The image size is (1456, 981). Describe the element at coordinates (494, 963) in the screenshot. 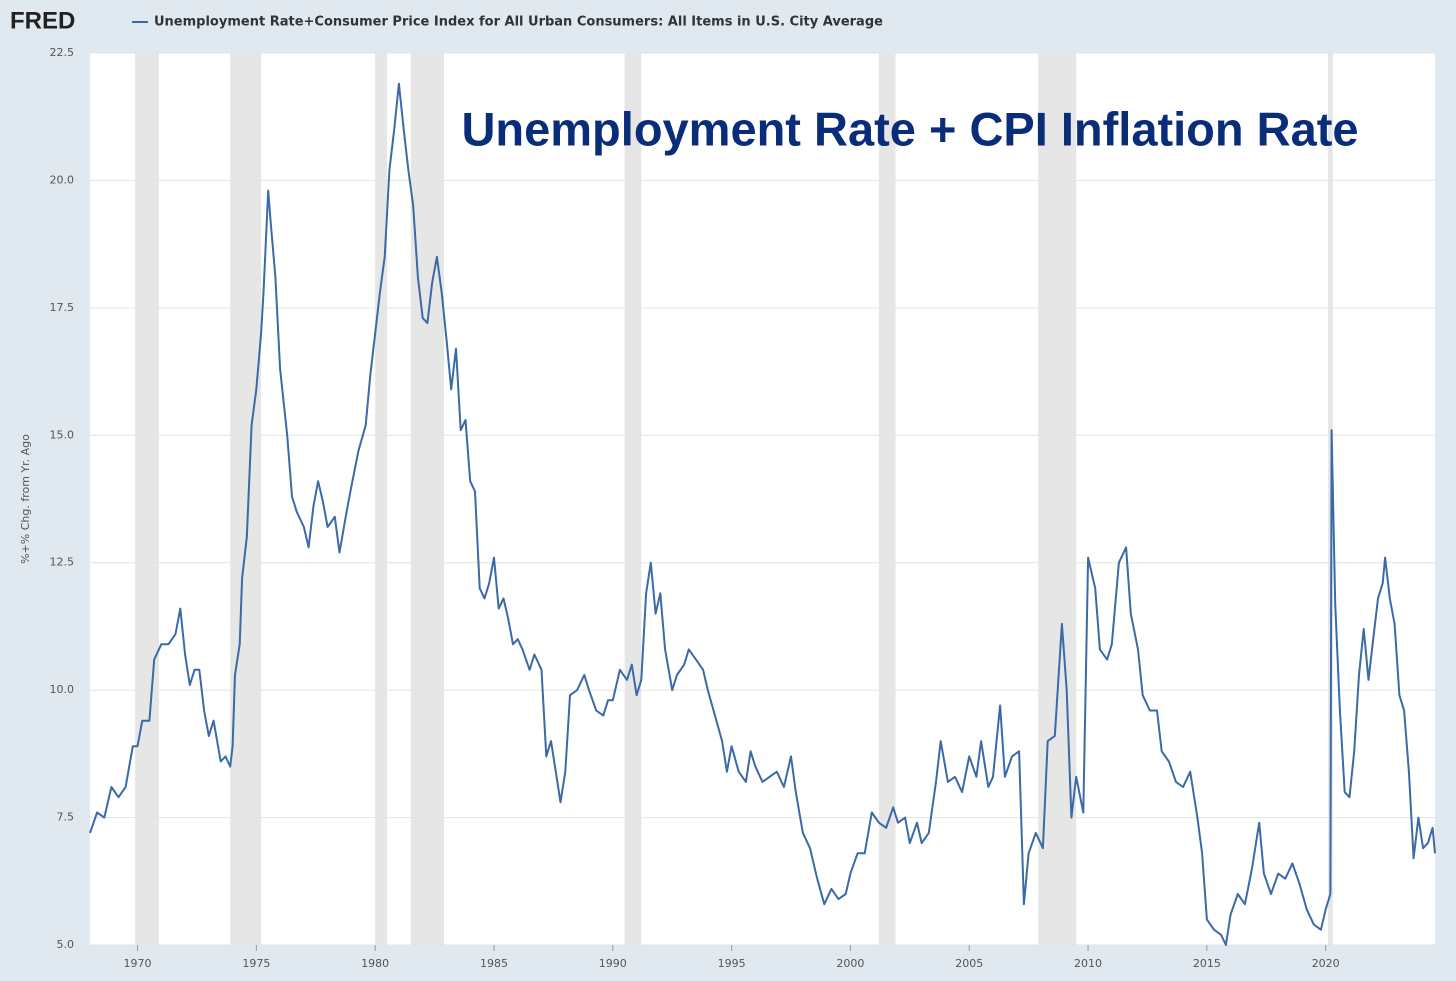

I see `x-tick-label: 1985` at that location.